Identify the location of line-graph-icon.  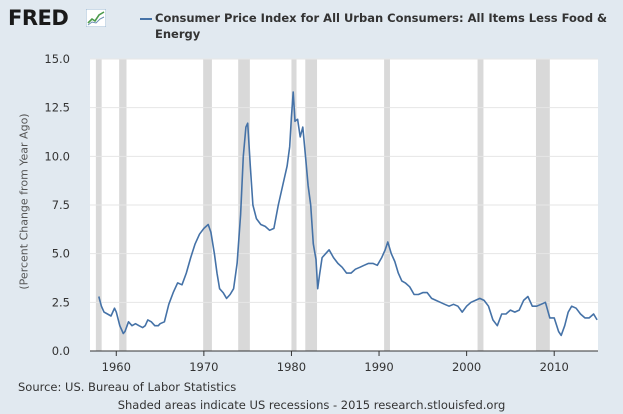
(96, 18).